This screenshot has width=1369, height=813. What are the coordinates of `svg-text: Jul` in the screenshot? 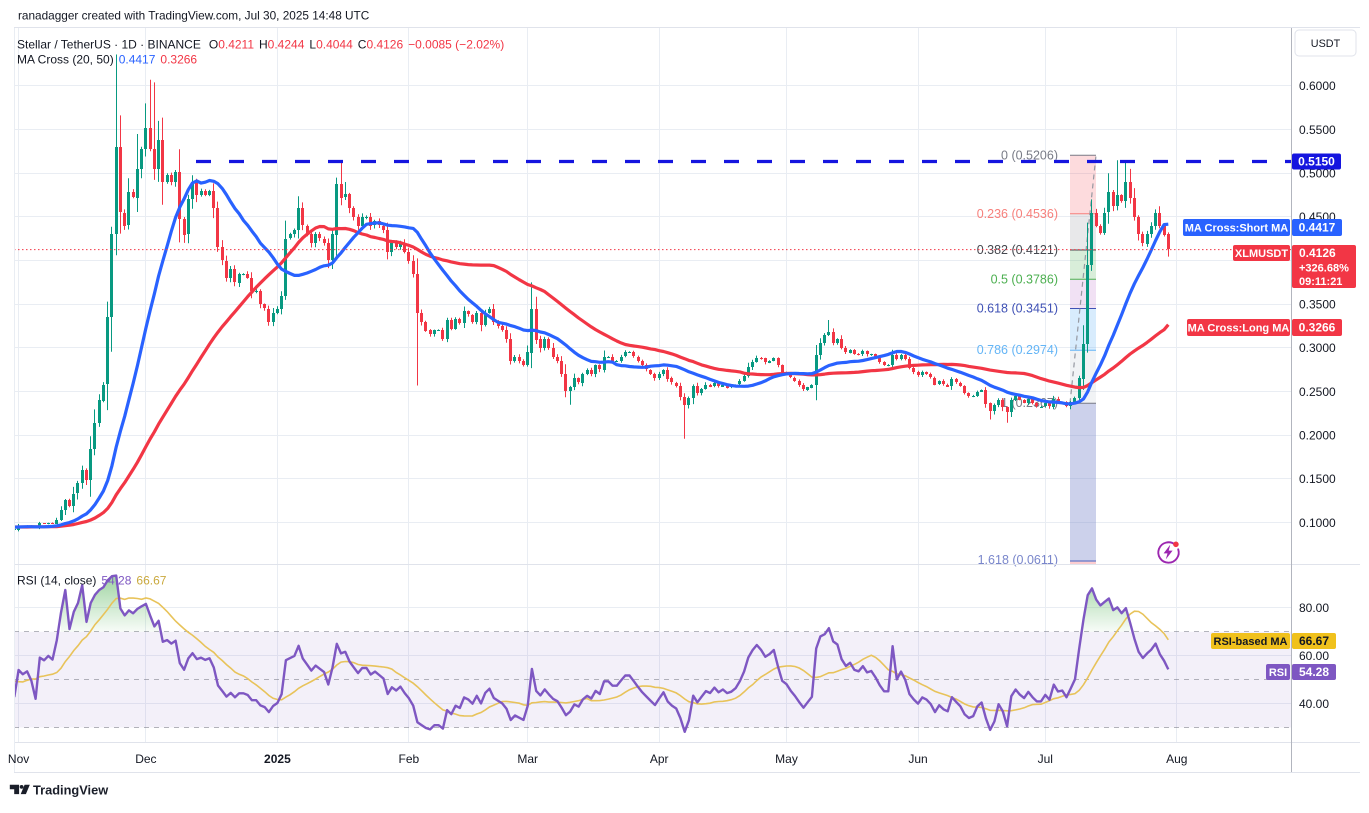 It's located at (1045, 759).